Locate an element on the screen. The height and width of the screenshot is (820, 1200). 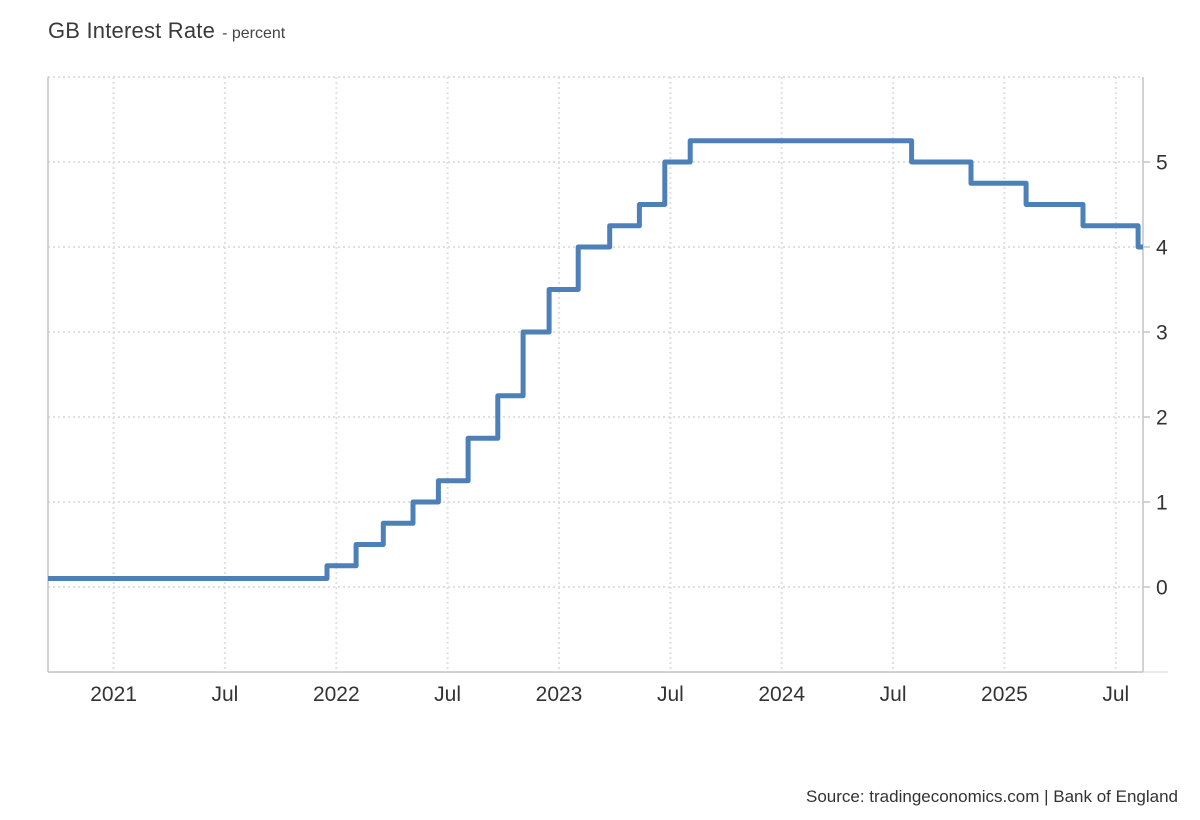
x-tick-label: 2023 is located at coordinates (559, 694).